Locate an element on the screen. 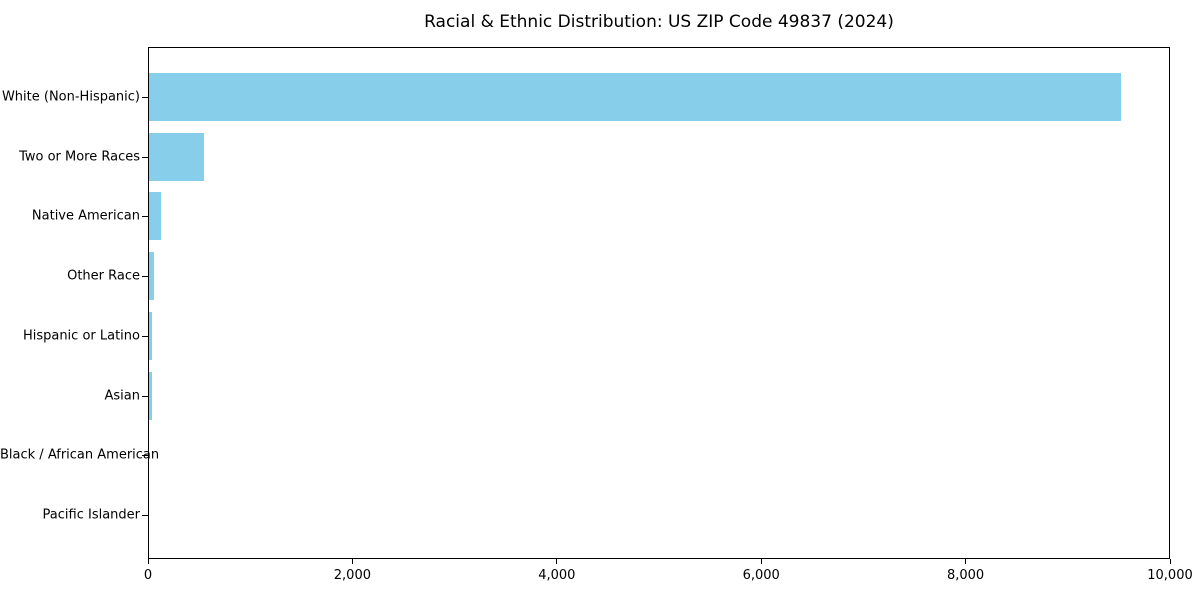  x-tick-label: 6,000 is located at coordinates (761, 575).